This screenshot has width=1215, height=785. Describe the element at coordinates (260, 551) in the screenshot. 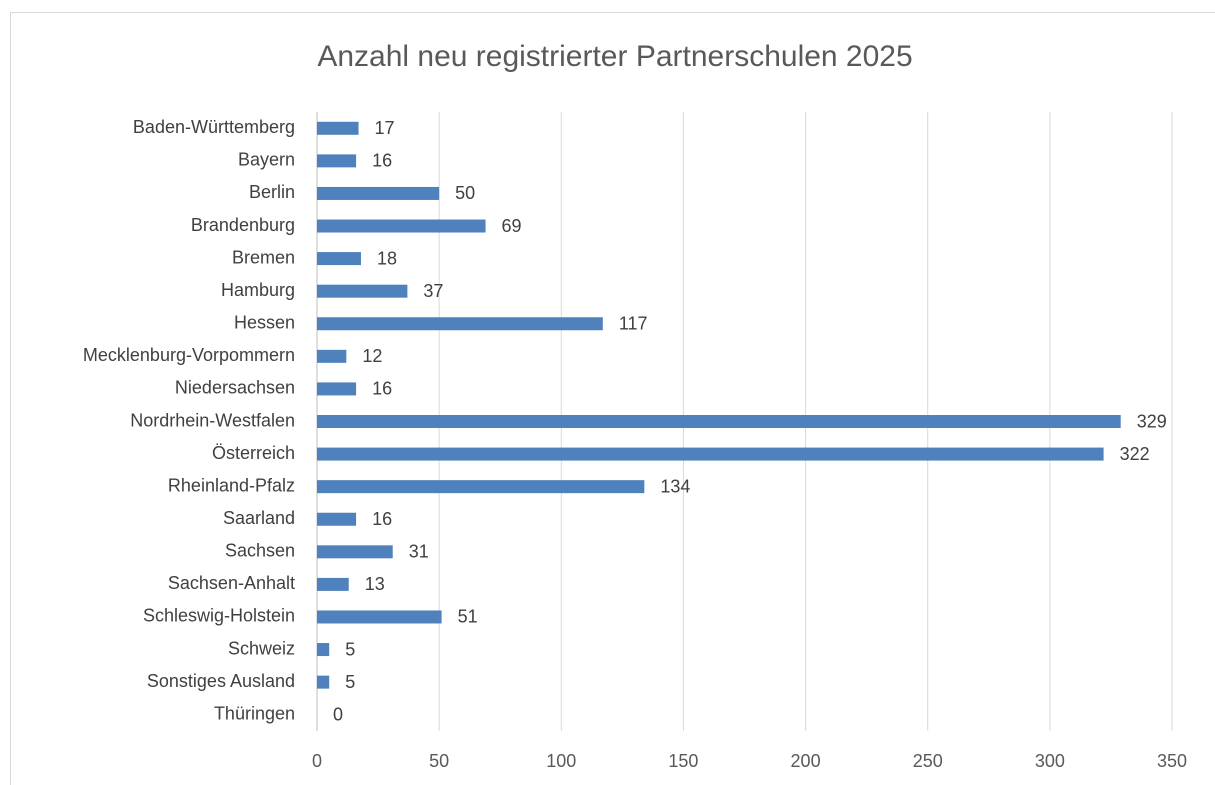

I see `y-tick-label: Sachsen` at that location.